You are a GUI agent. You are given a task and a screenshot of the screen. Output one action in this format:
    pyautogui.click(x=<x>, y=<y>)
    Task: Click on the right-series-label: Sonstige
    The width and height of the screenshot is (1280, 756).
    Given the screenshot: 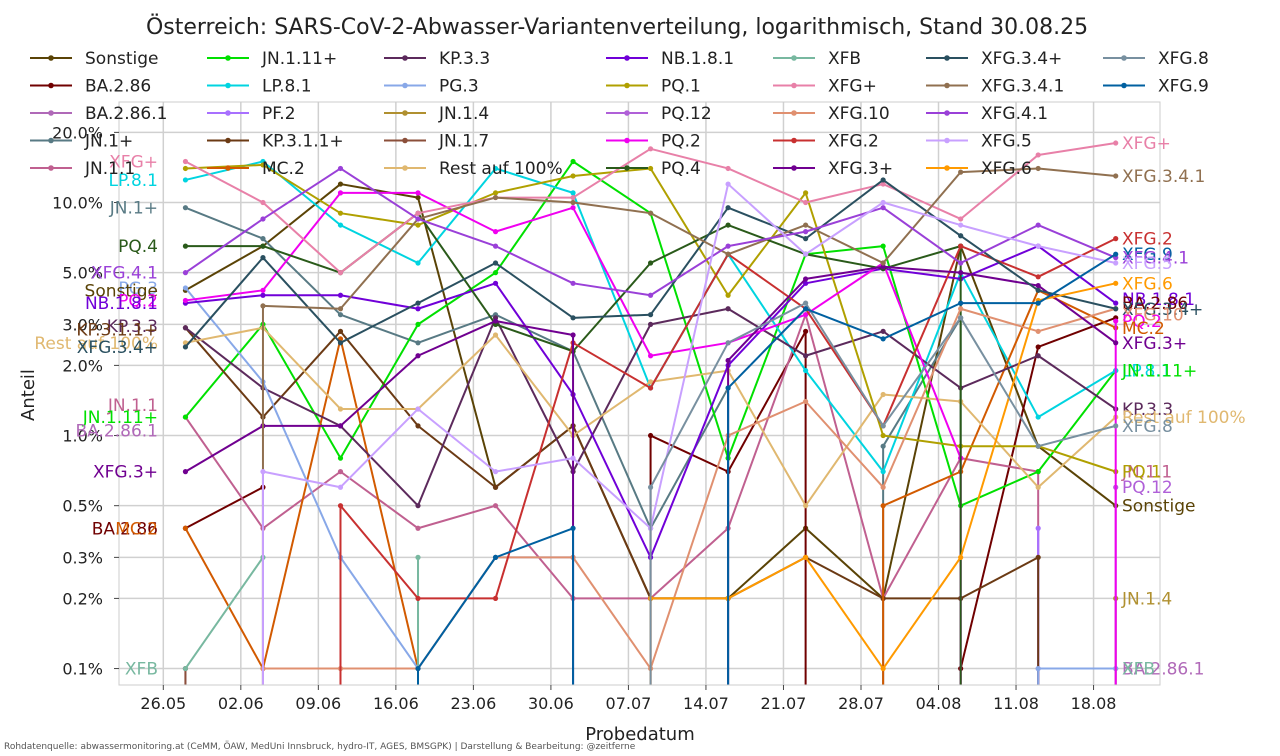 What is the action you would take?
    pyautogui.click(x=1158, y=507)
    